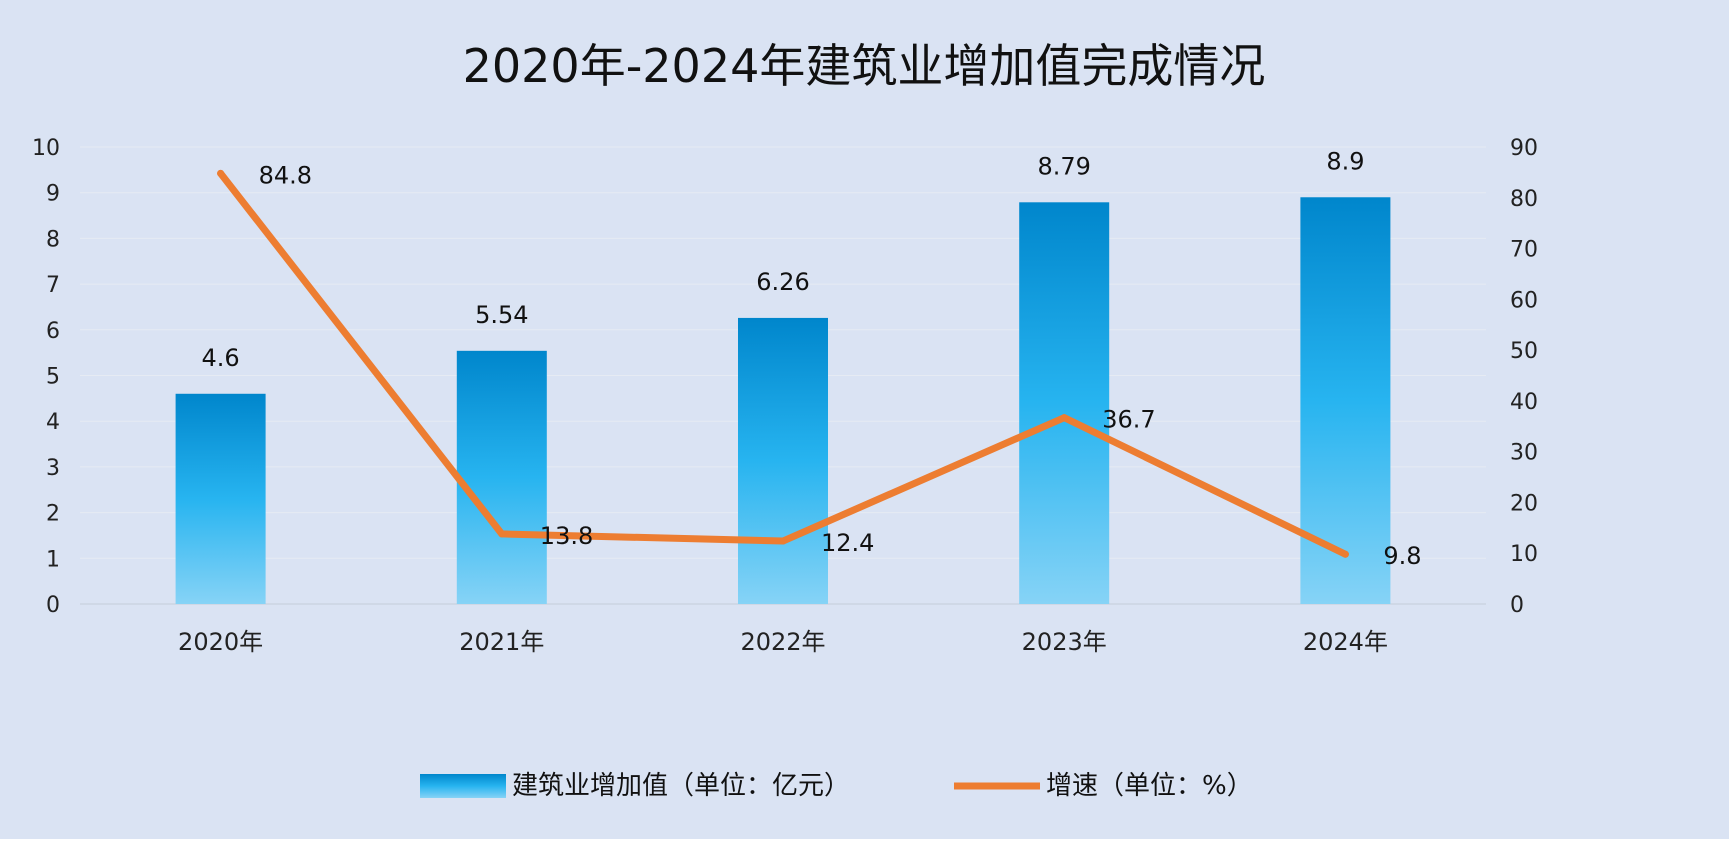  What do you see at coordinates (1524, 402) in the screenshot?
I see `right-axis-tick-label: 40` at bounding box center [1524, 402].